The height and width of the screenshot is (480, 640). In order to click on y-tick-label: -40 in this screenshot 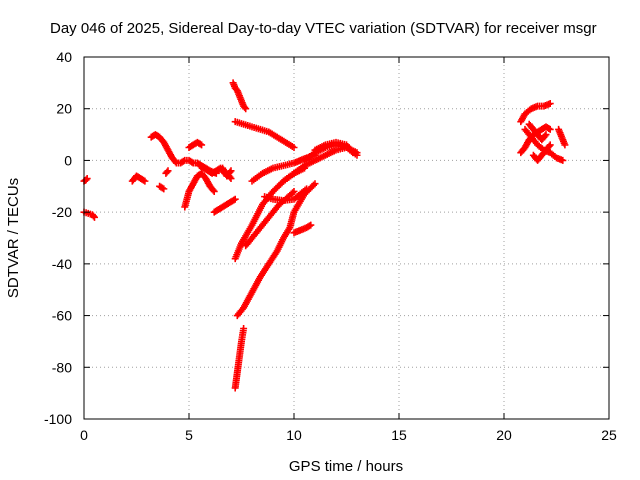, I will do `click(62, 264)`.